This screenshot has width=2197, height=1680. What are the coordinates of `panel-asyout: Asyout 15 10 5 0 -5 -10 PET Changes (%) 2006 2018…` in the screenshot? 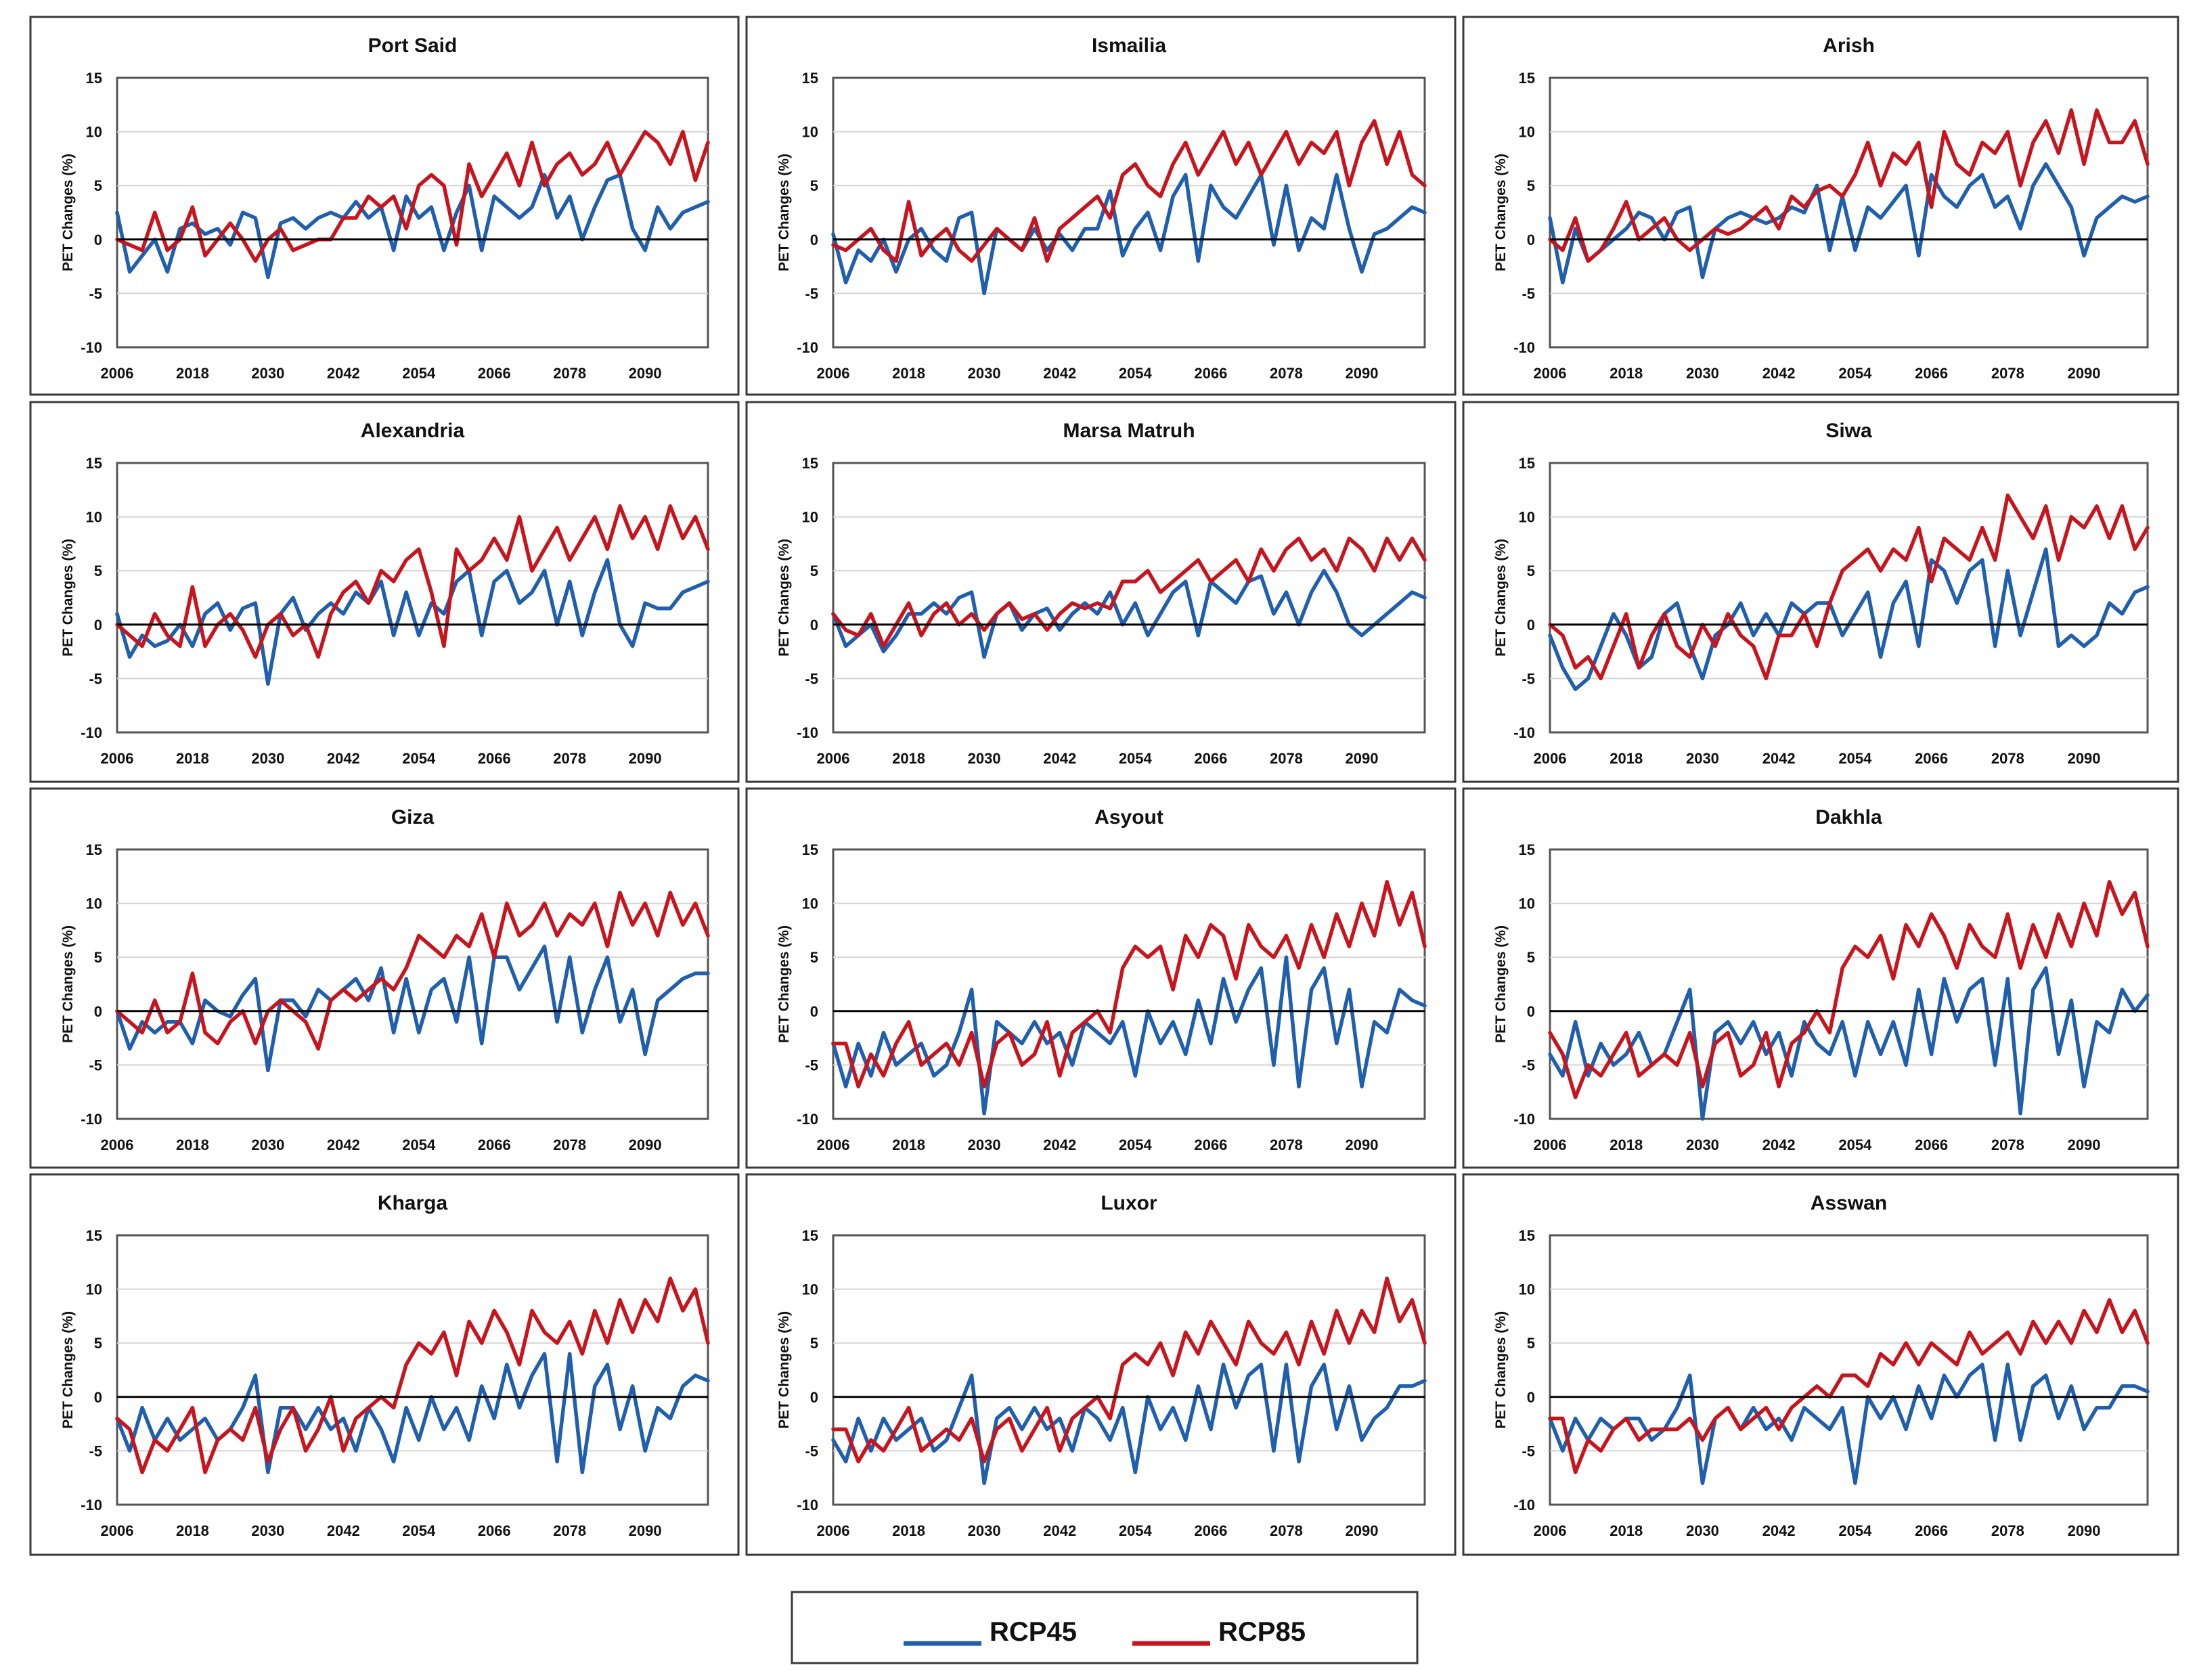 It's located at (1101, 978).